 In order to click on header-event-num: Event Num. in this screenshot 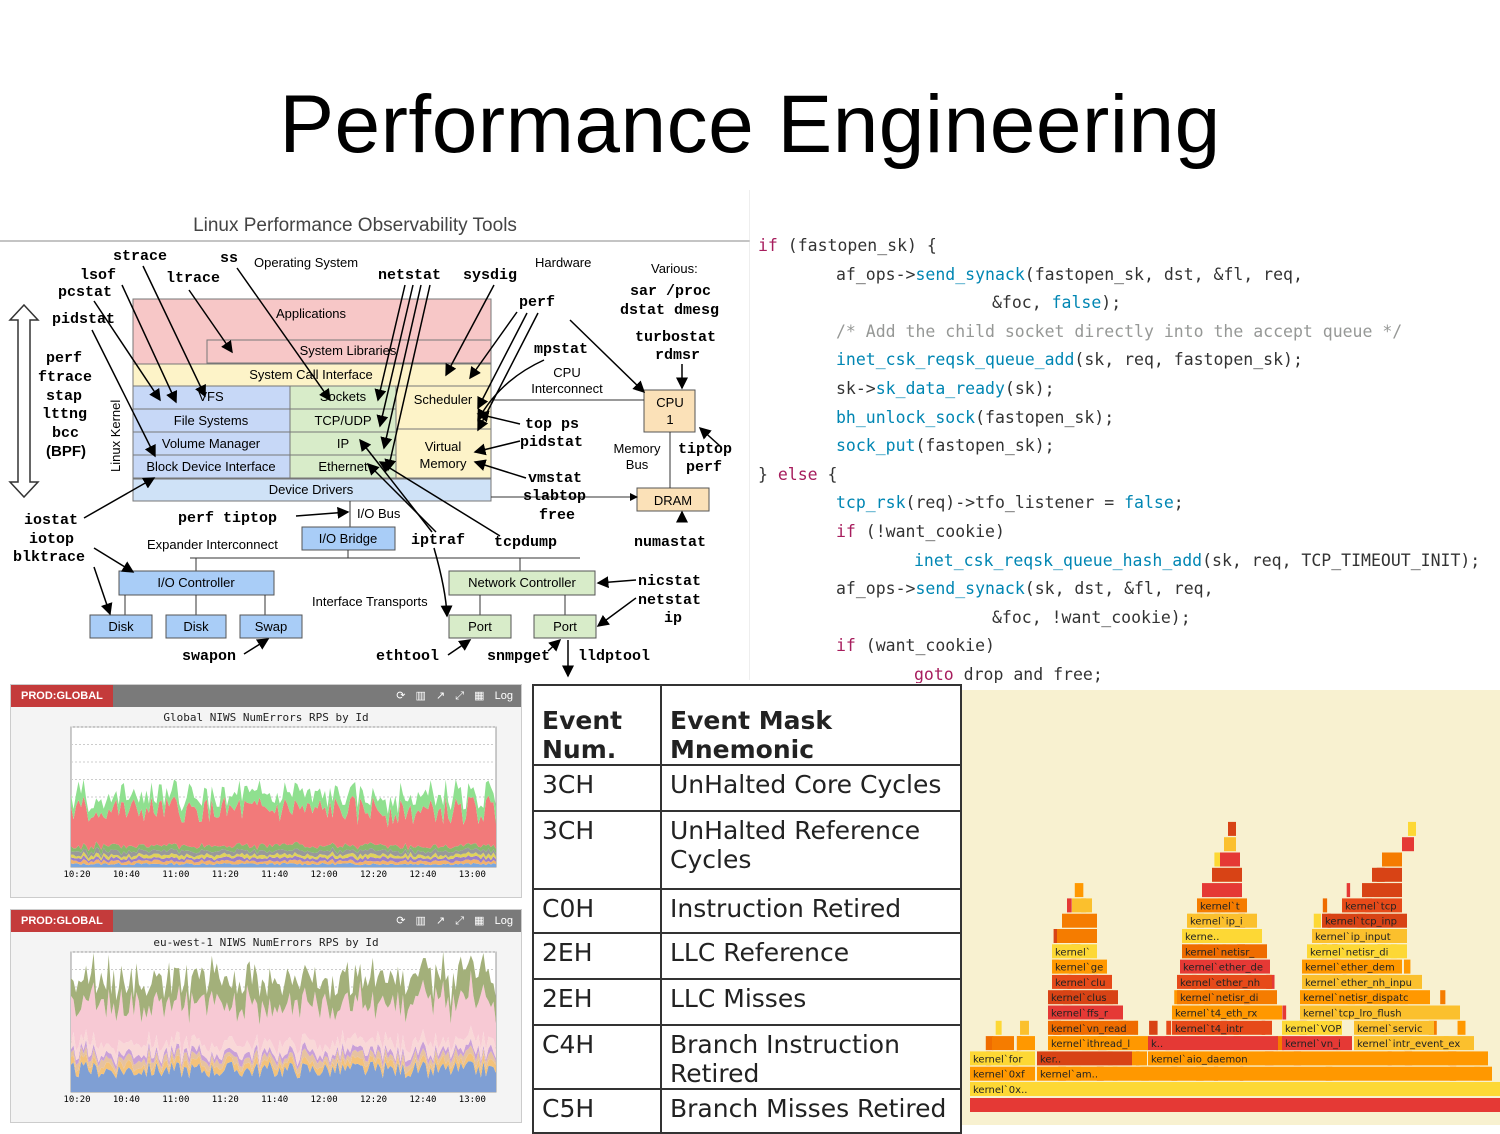, I will do `click(597, 725)`.